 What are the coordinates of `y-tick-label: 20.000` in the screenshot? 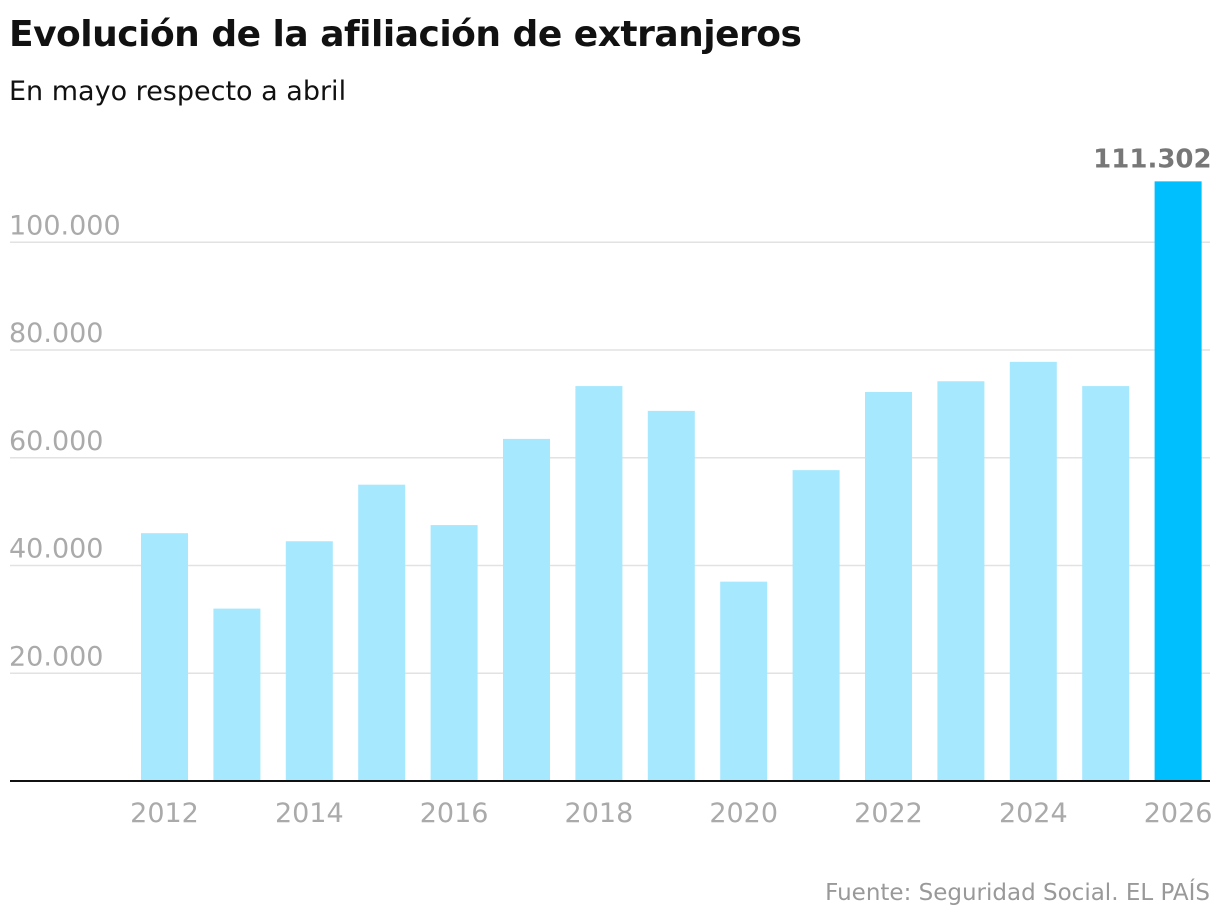 It's located at (56, 656).